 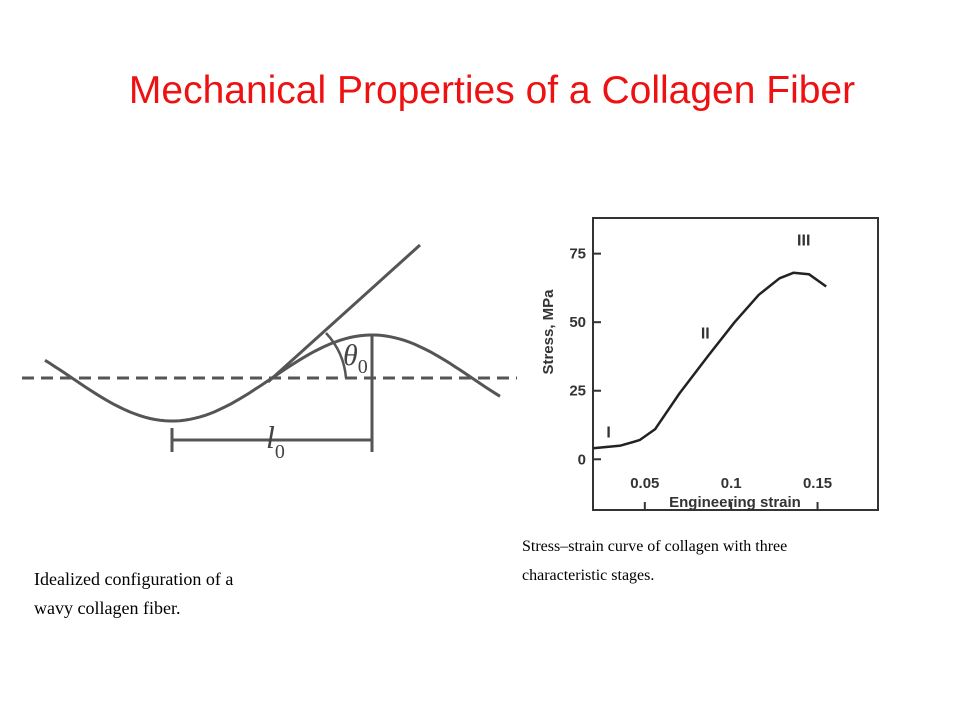 What do you see at coordinates (803, 240) in the screenshot?
I see `stage-label: III` at bounding box center [803, 240].